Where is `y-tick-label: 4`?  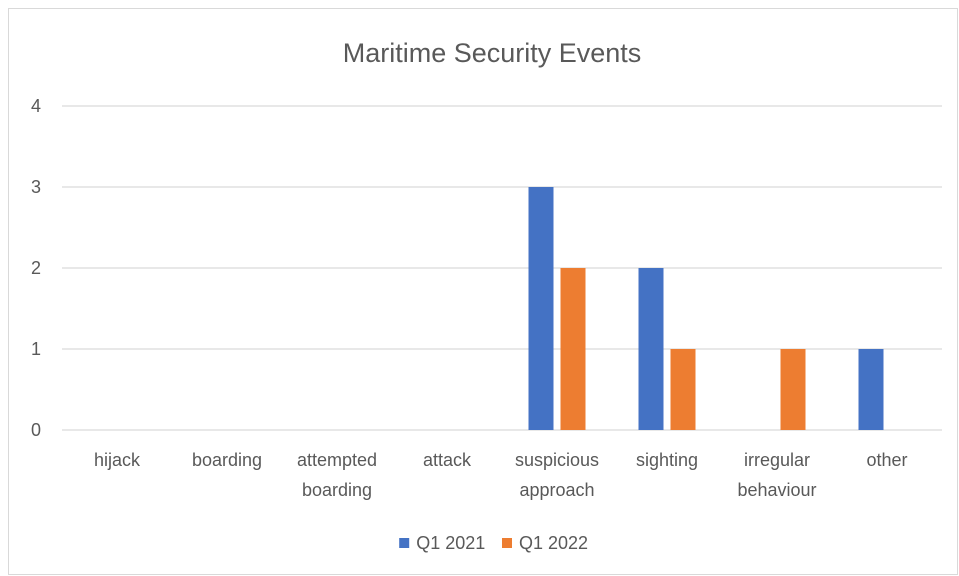 y-tick-label: 4 is located at coordinates (36, 106).